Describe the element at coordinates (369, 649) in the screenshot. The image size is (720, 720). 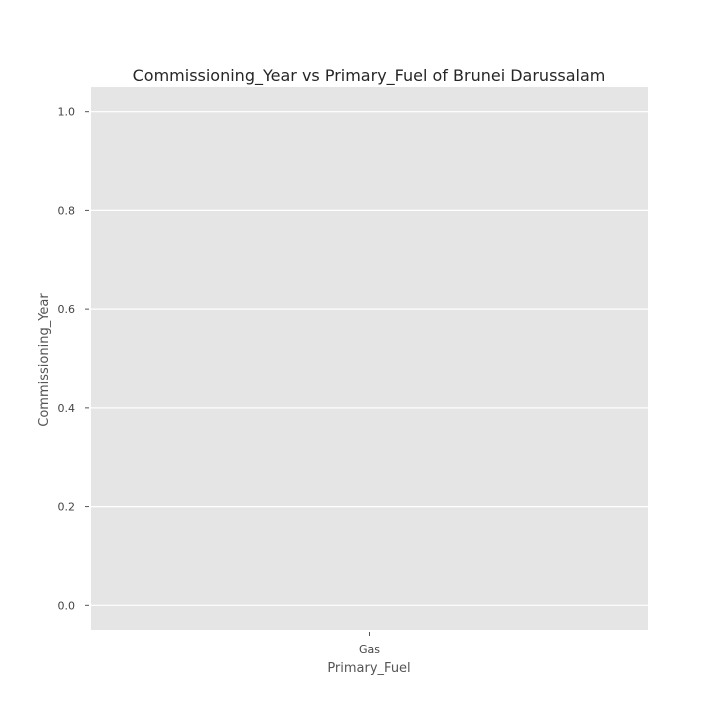
I see `x-tick-label: Gas` at that location.